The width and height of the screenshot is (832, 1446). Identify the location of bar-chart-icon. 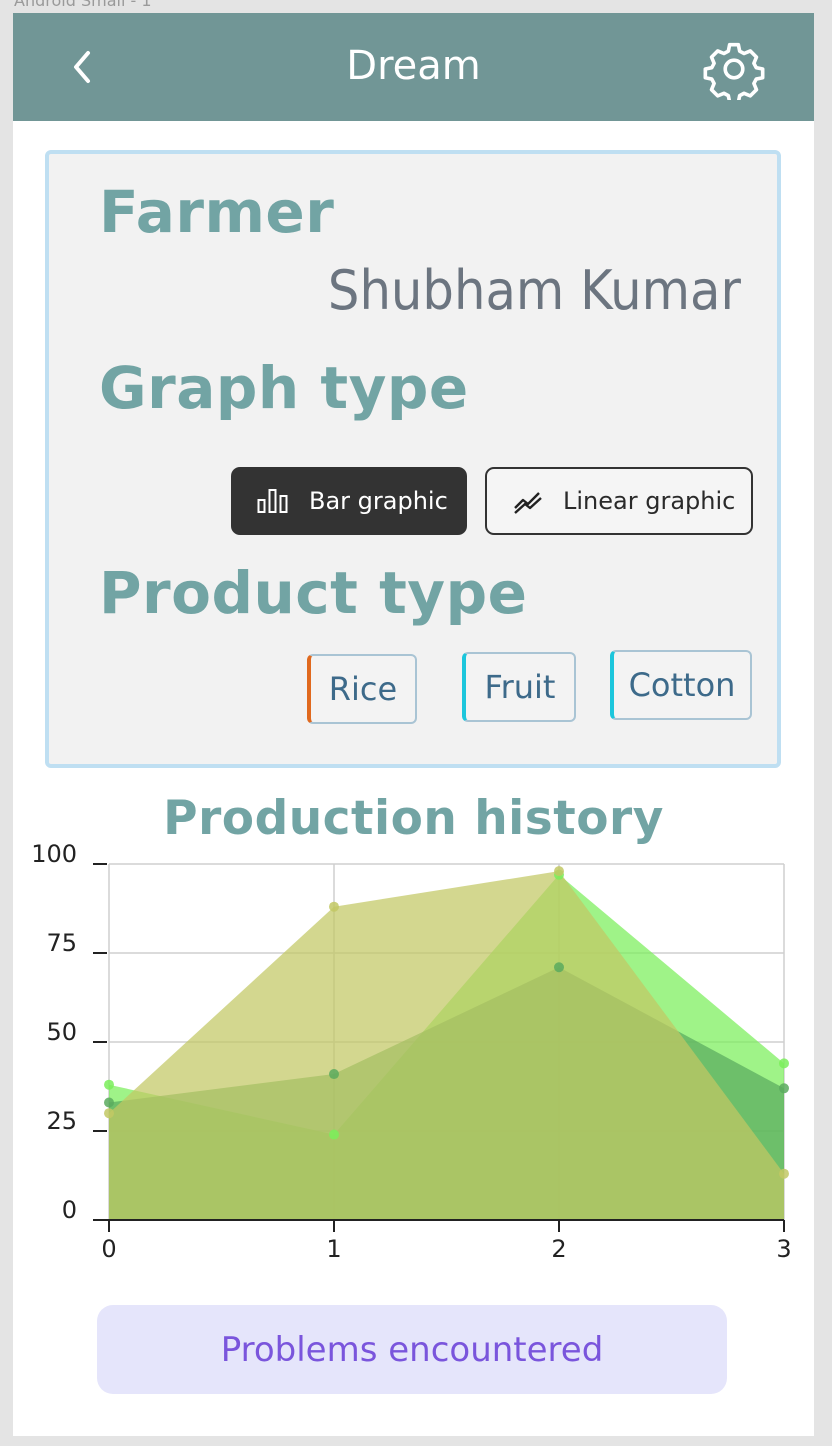
(272, 501).